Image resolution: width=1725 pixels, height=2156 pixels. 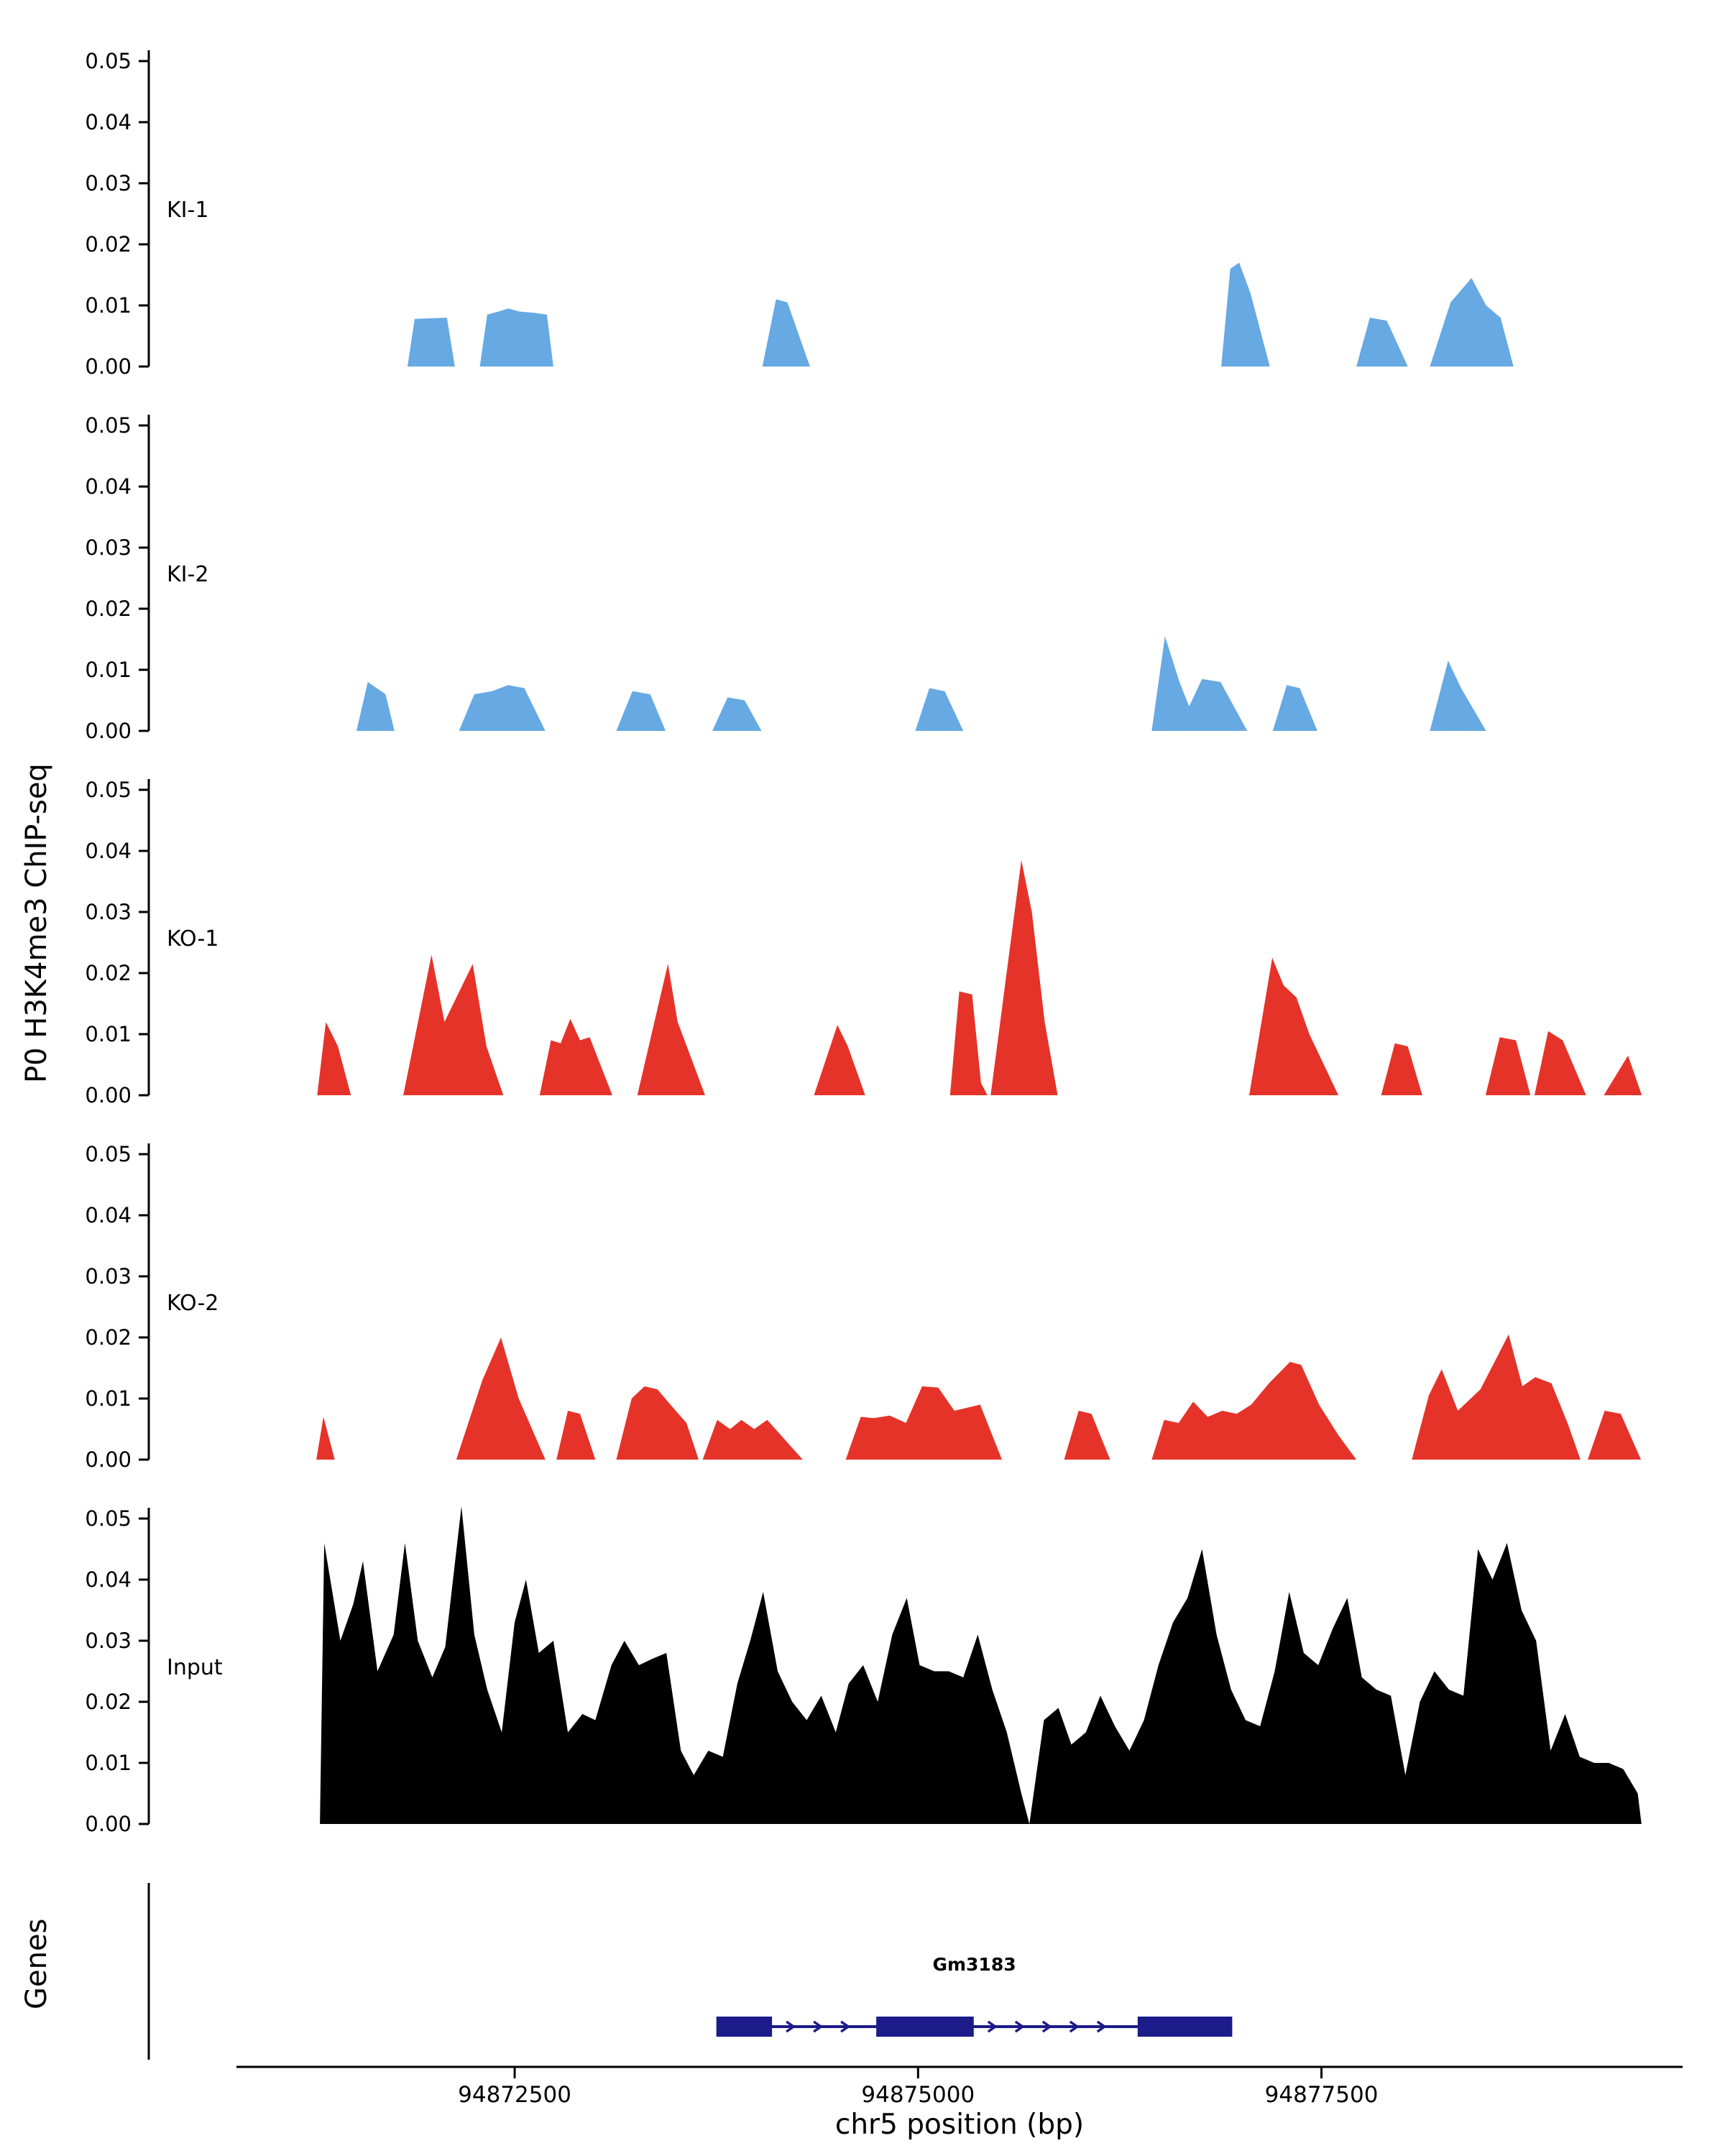 I want to click on track-label-ki-1: KI-1, so click(x=187, y=210).